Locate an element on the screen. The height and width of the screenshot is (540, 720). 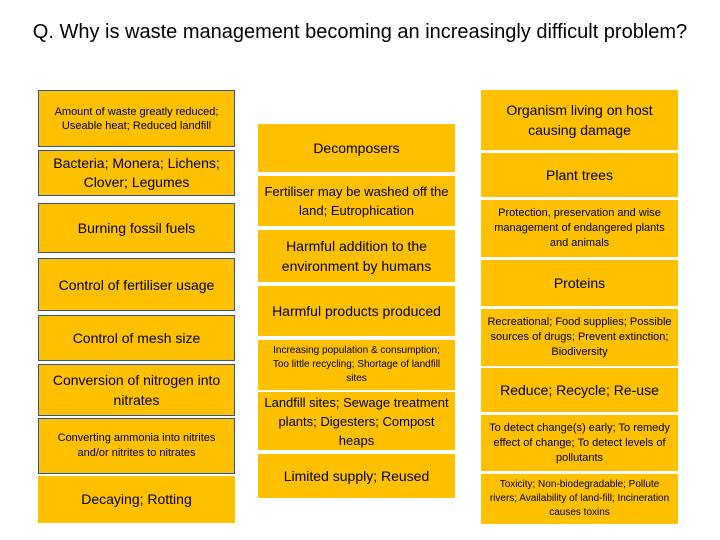
term-card-label: Control of fertiliser usage is located at coordinates (136, 284).